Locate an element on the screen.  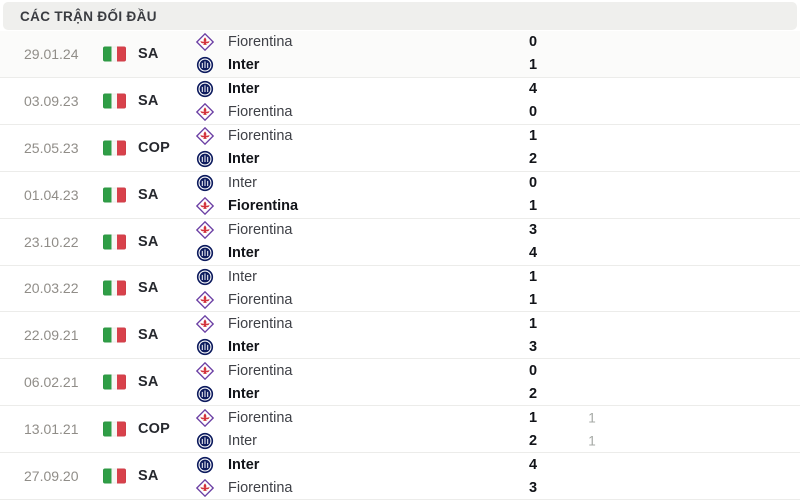
match-row: 23.10.22 SA Fiorentina 3 Inter 4 is located at coordinates (400, 242).